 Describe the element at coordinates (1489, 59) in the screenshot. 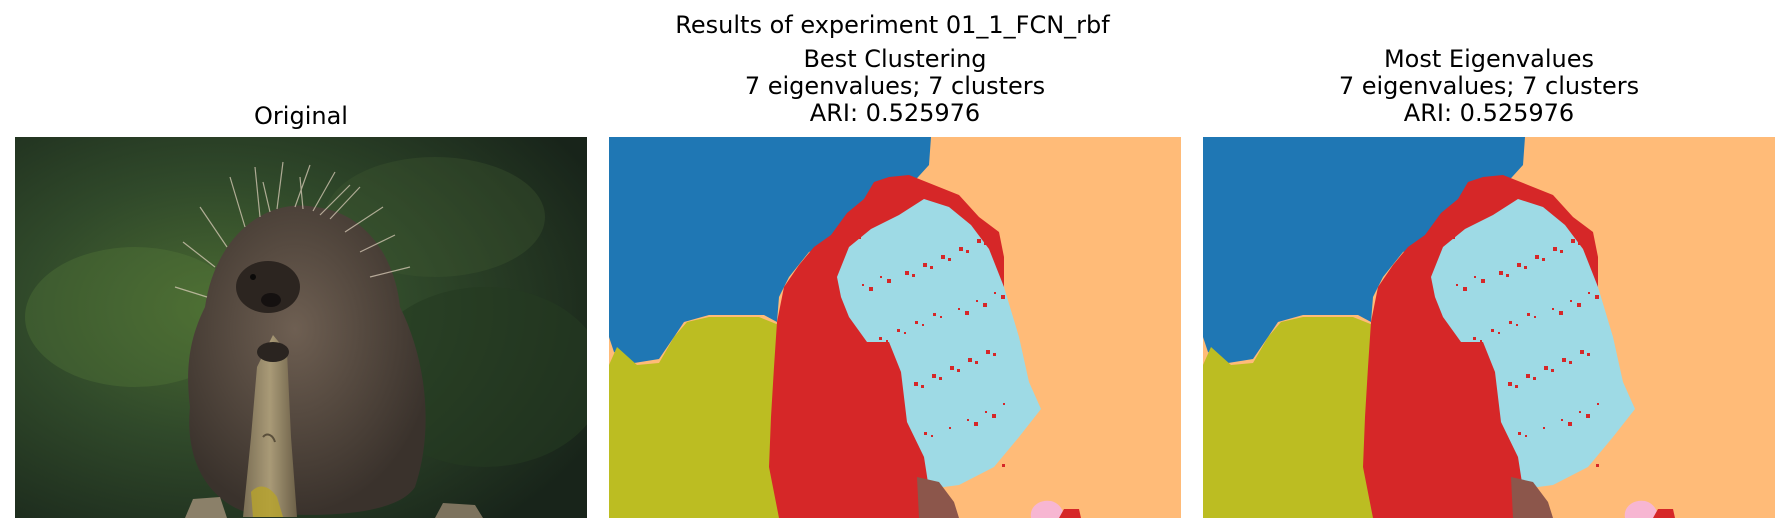

I see `panel-most-title-line-1: Most Eigenvalues` at that location.